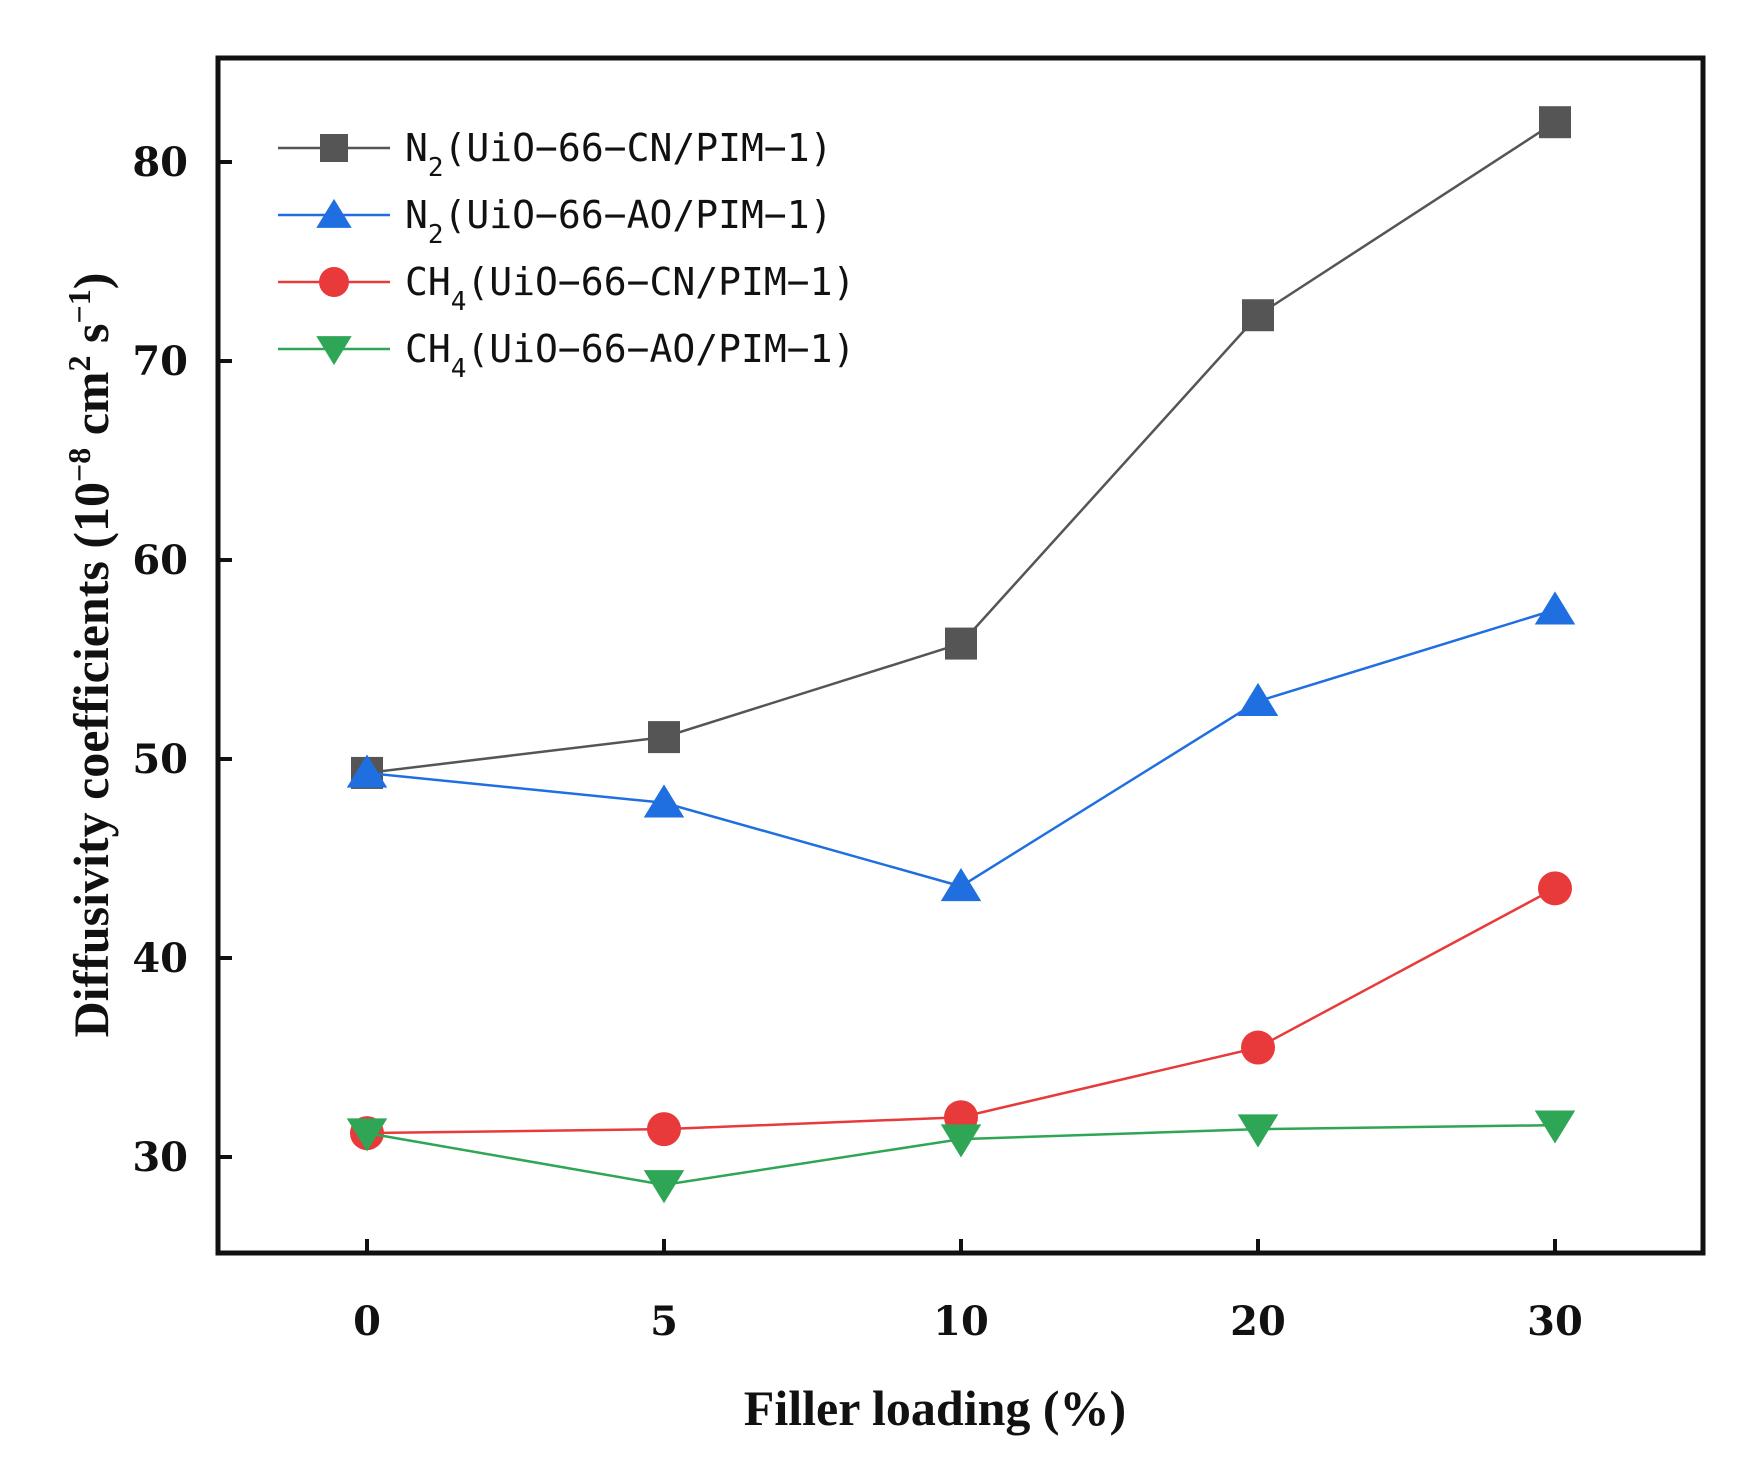 This screenshot has height=1462, width=1739. I want to click on legend-item: N2(UiO−66−AO/PIM−1), so click(555, 221).